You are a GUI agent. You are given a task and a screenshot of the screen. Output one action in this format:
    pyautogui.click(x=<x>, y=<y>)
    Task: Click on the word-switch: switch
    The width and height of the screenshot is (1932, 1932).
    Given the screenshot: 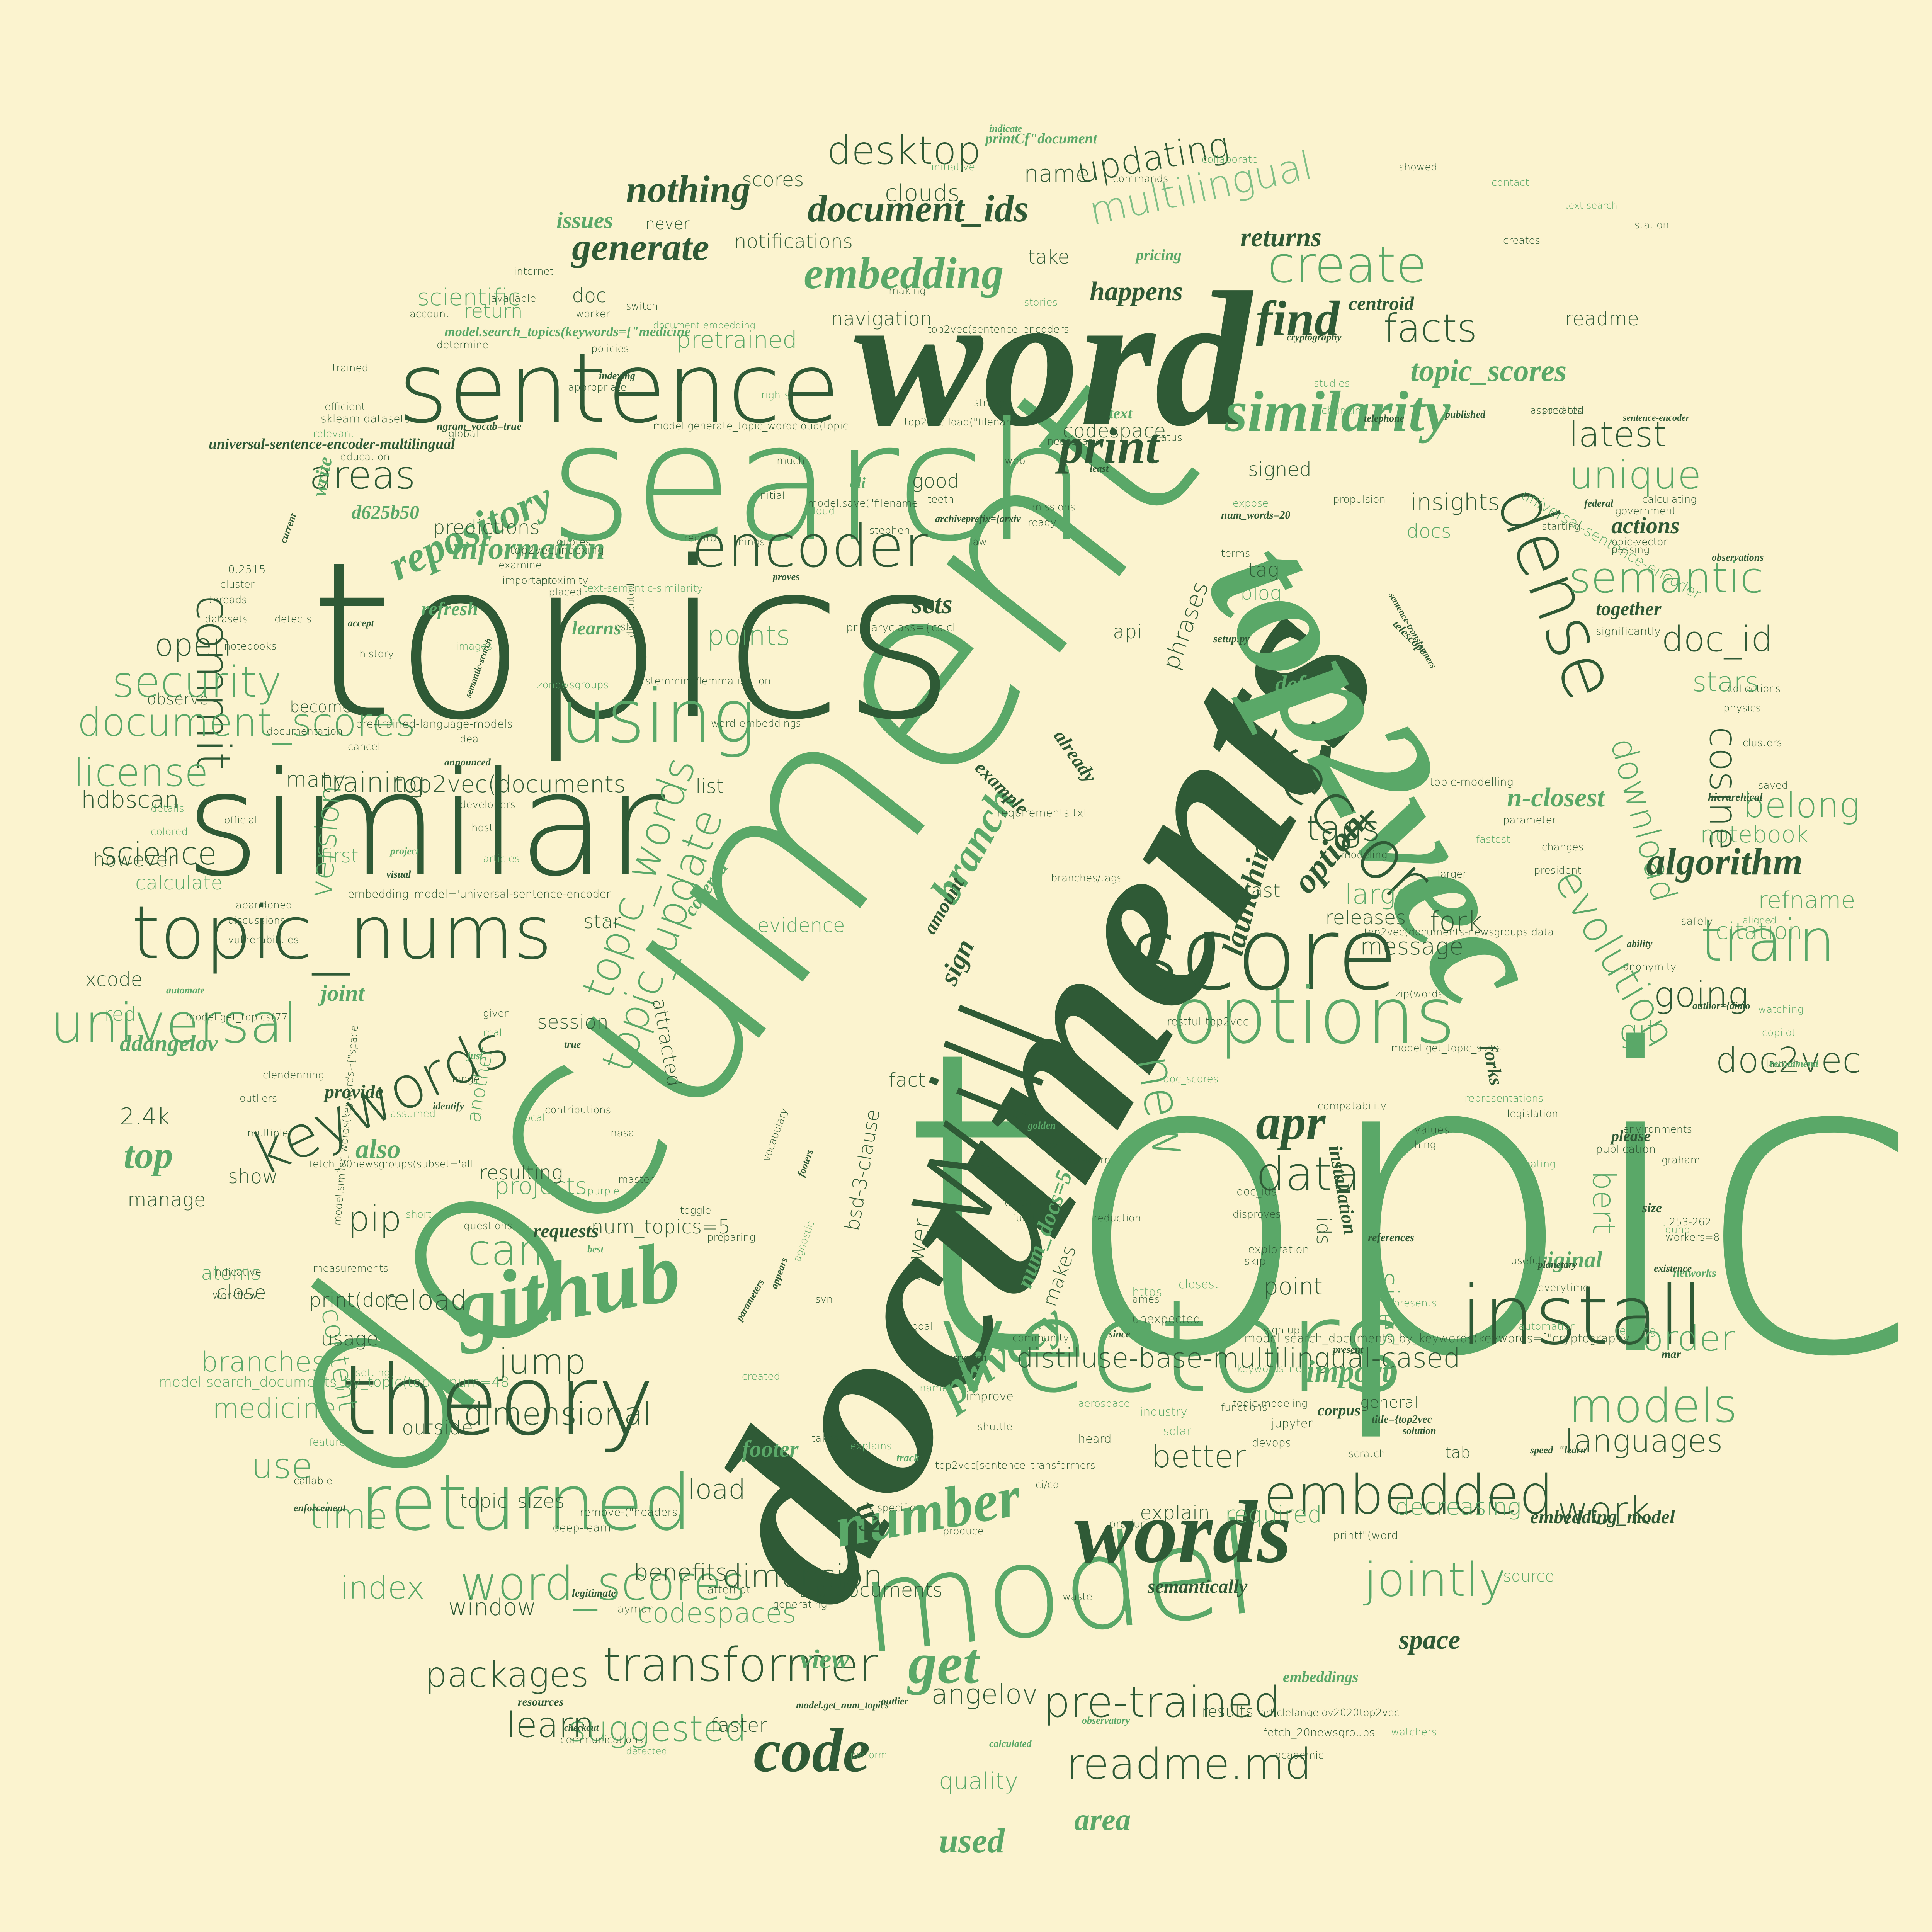 What is the action you would take?
    pyautogui.click(x=642, y=307)
    